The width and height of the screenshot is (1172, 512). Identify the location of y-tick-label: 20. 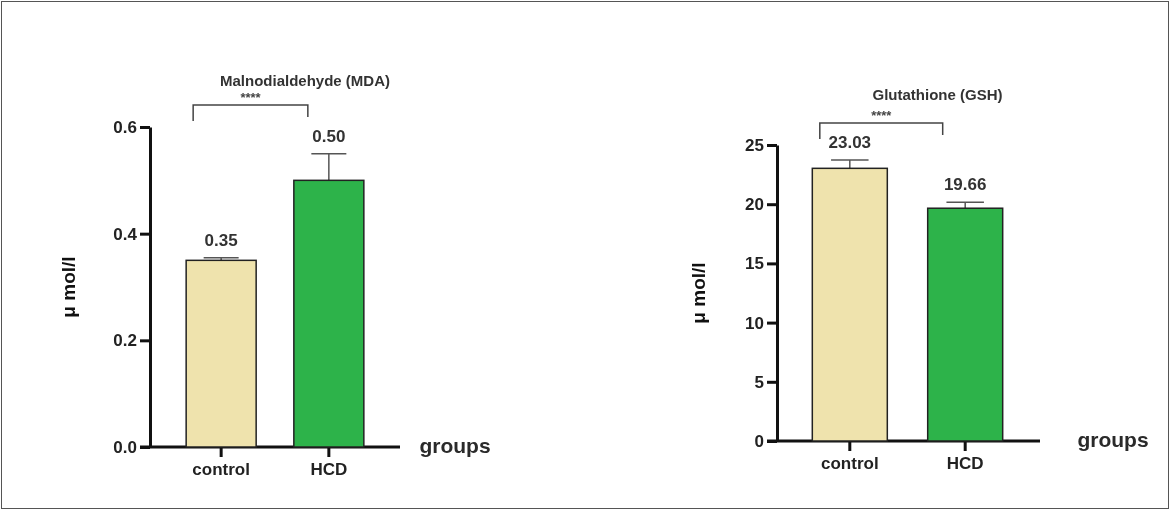
(754, 205).